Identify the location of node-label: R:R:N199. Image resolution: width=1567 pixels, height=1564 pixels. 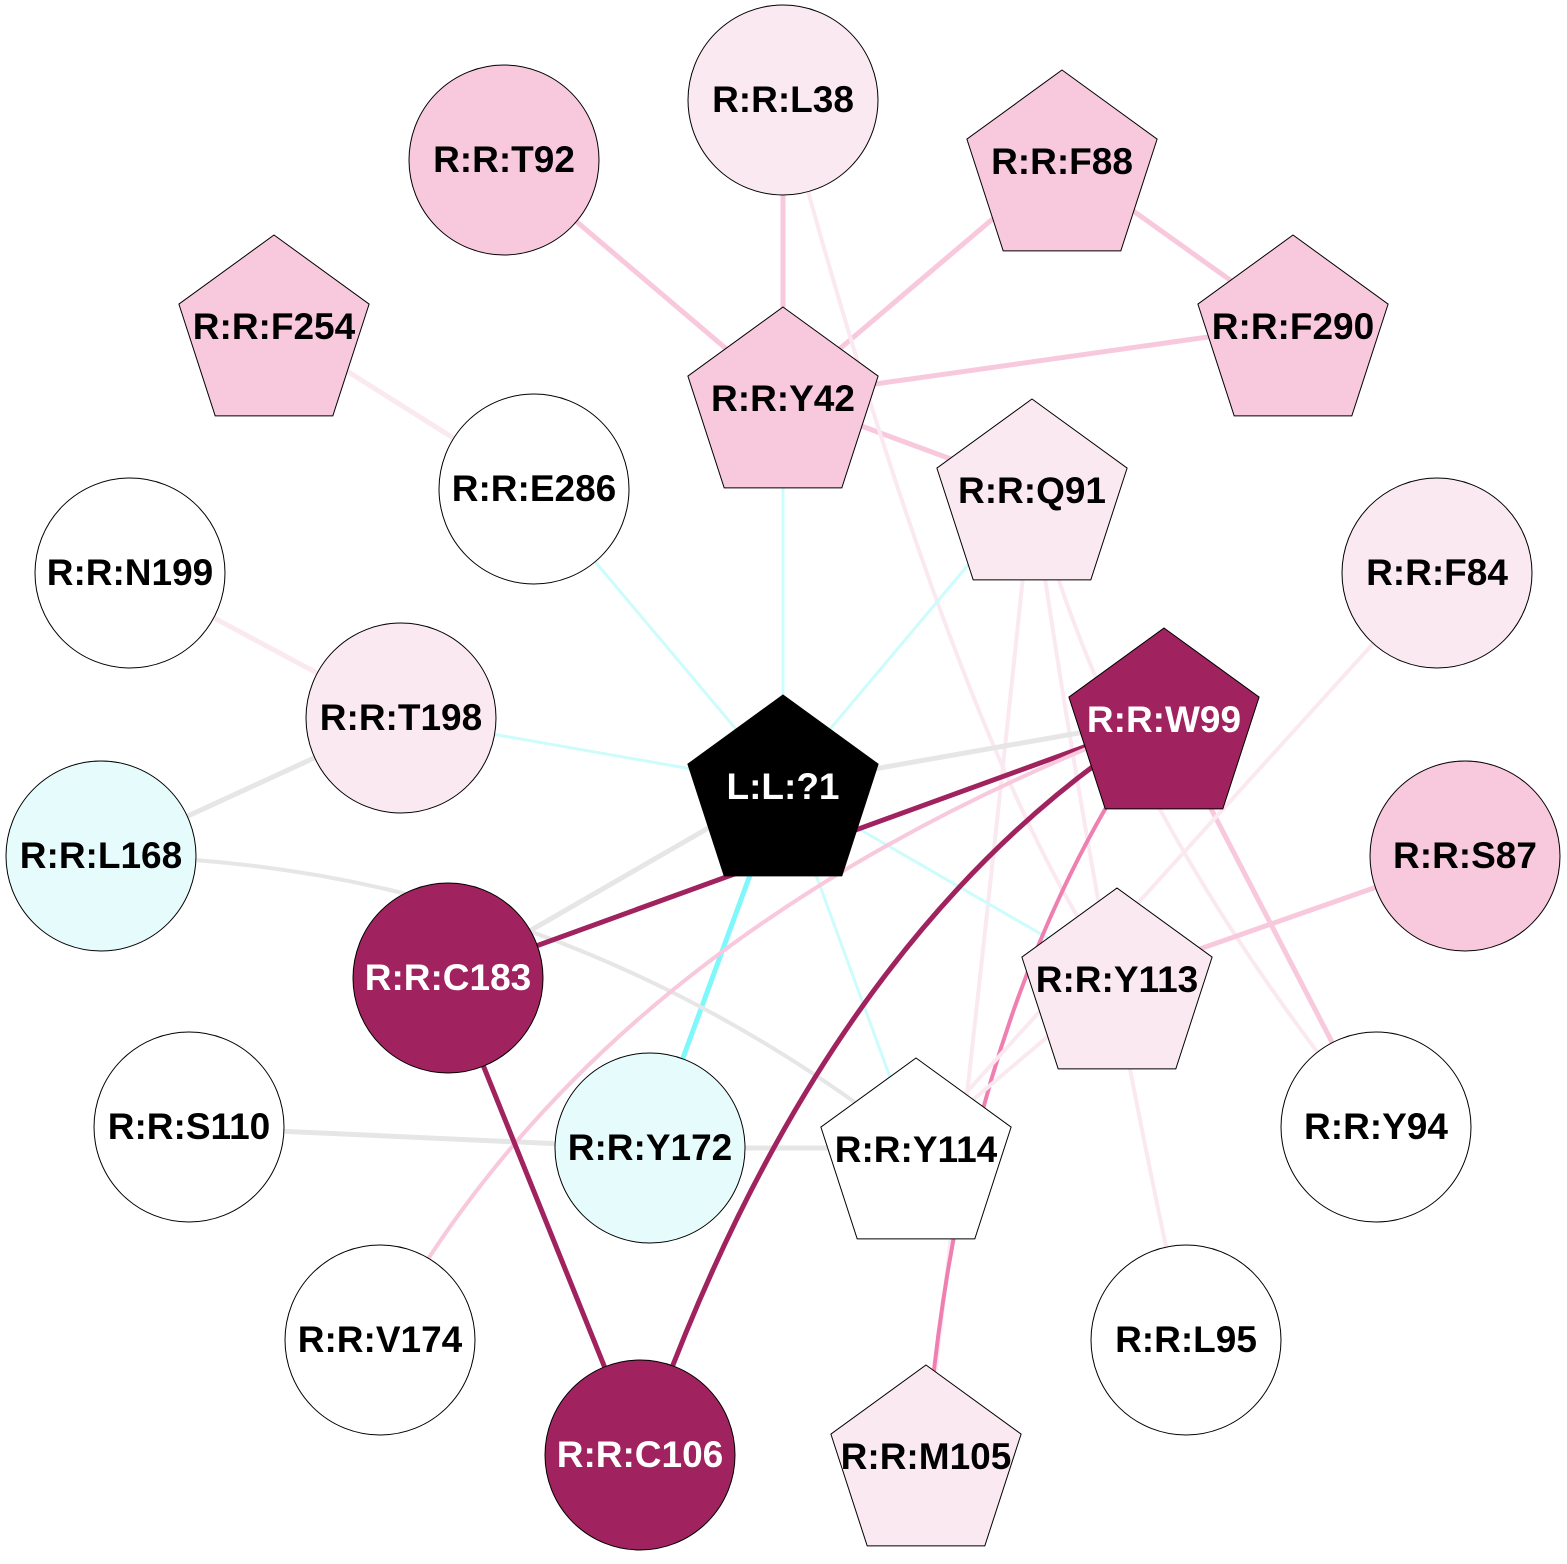
(130, 572).